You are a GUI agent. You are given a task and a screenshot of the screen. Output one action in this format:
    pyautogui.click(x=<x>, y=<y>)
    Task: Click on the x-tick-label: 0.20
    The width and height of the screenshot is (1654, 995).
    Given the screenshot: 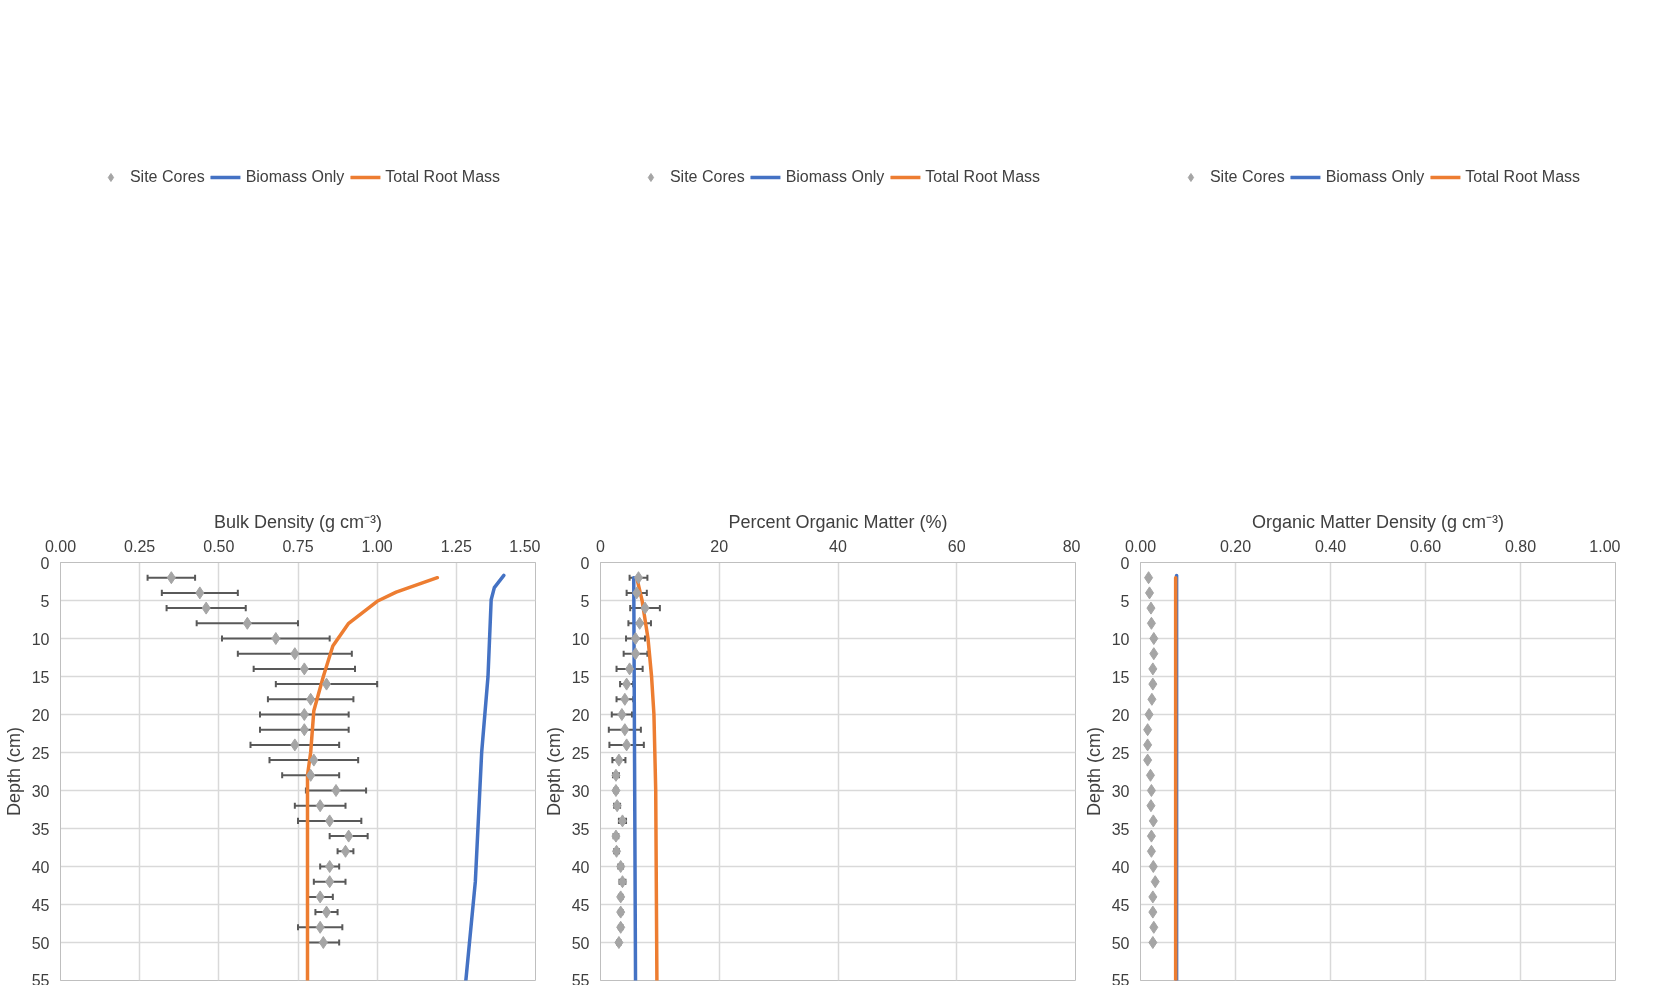 What is the action you would take?
    pyautogui.click(x=1235, y=546)
    